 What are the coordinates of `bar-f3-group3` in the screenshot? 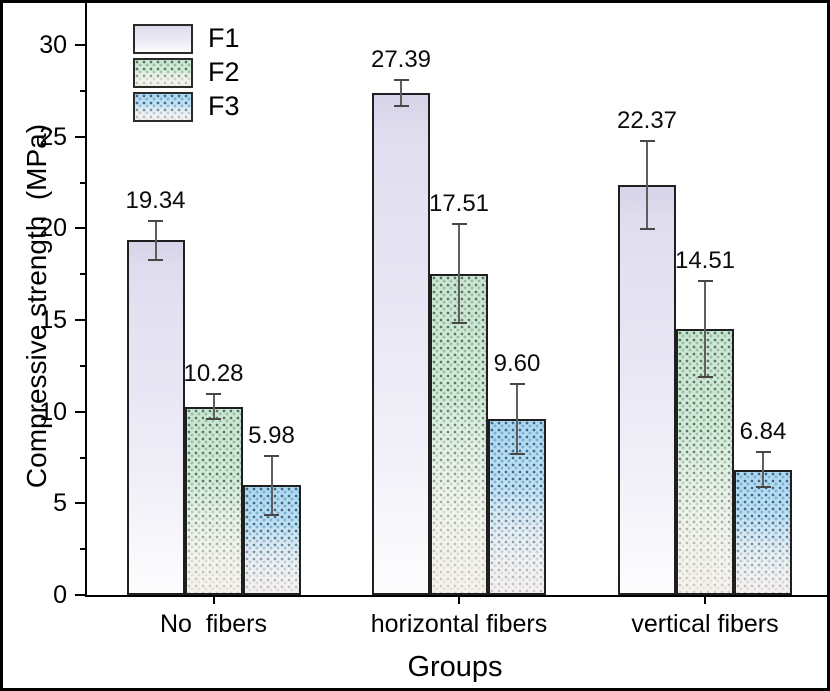 It's located at (763, 532).